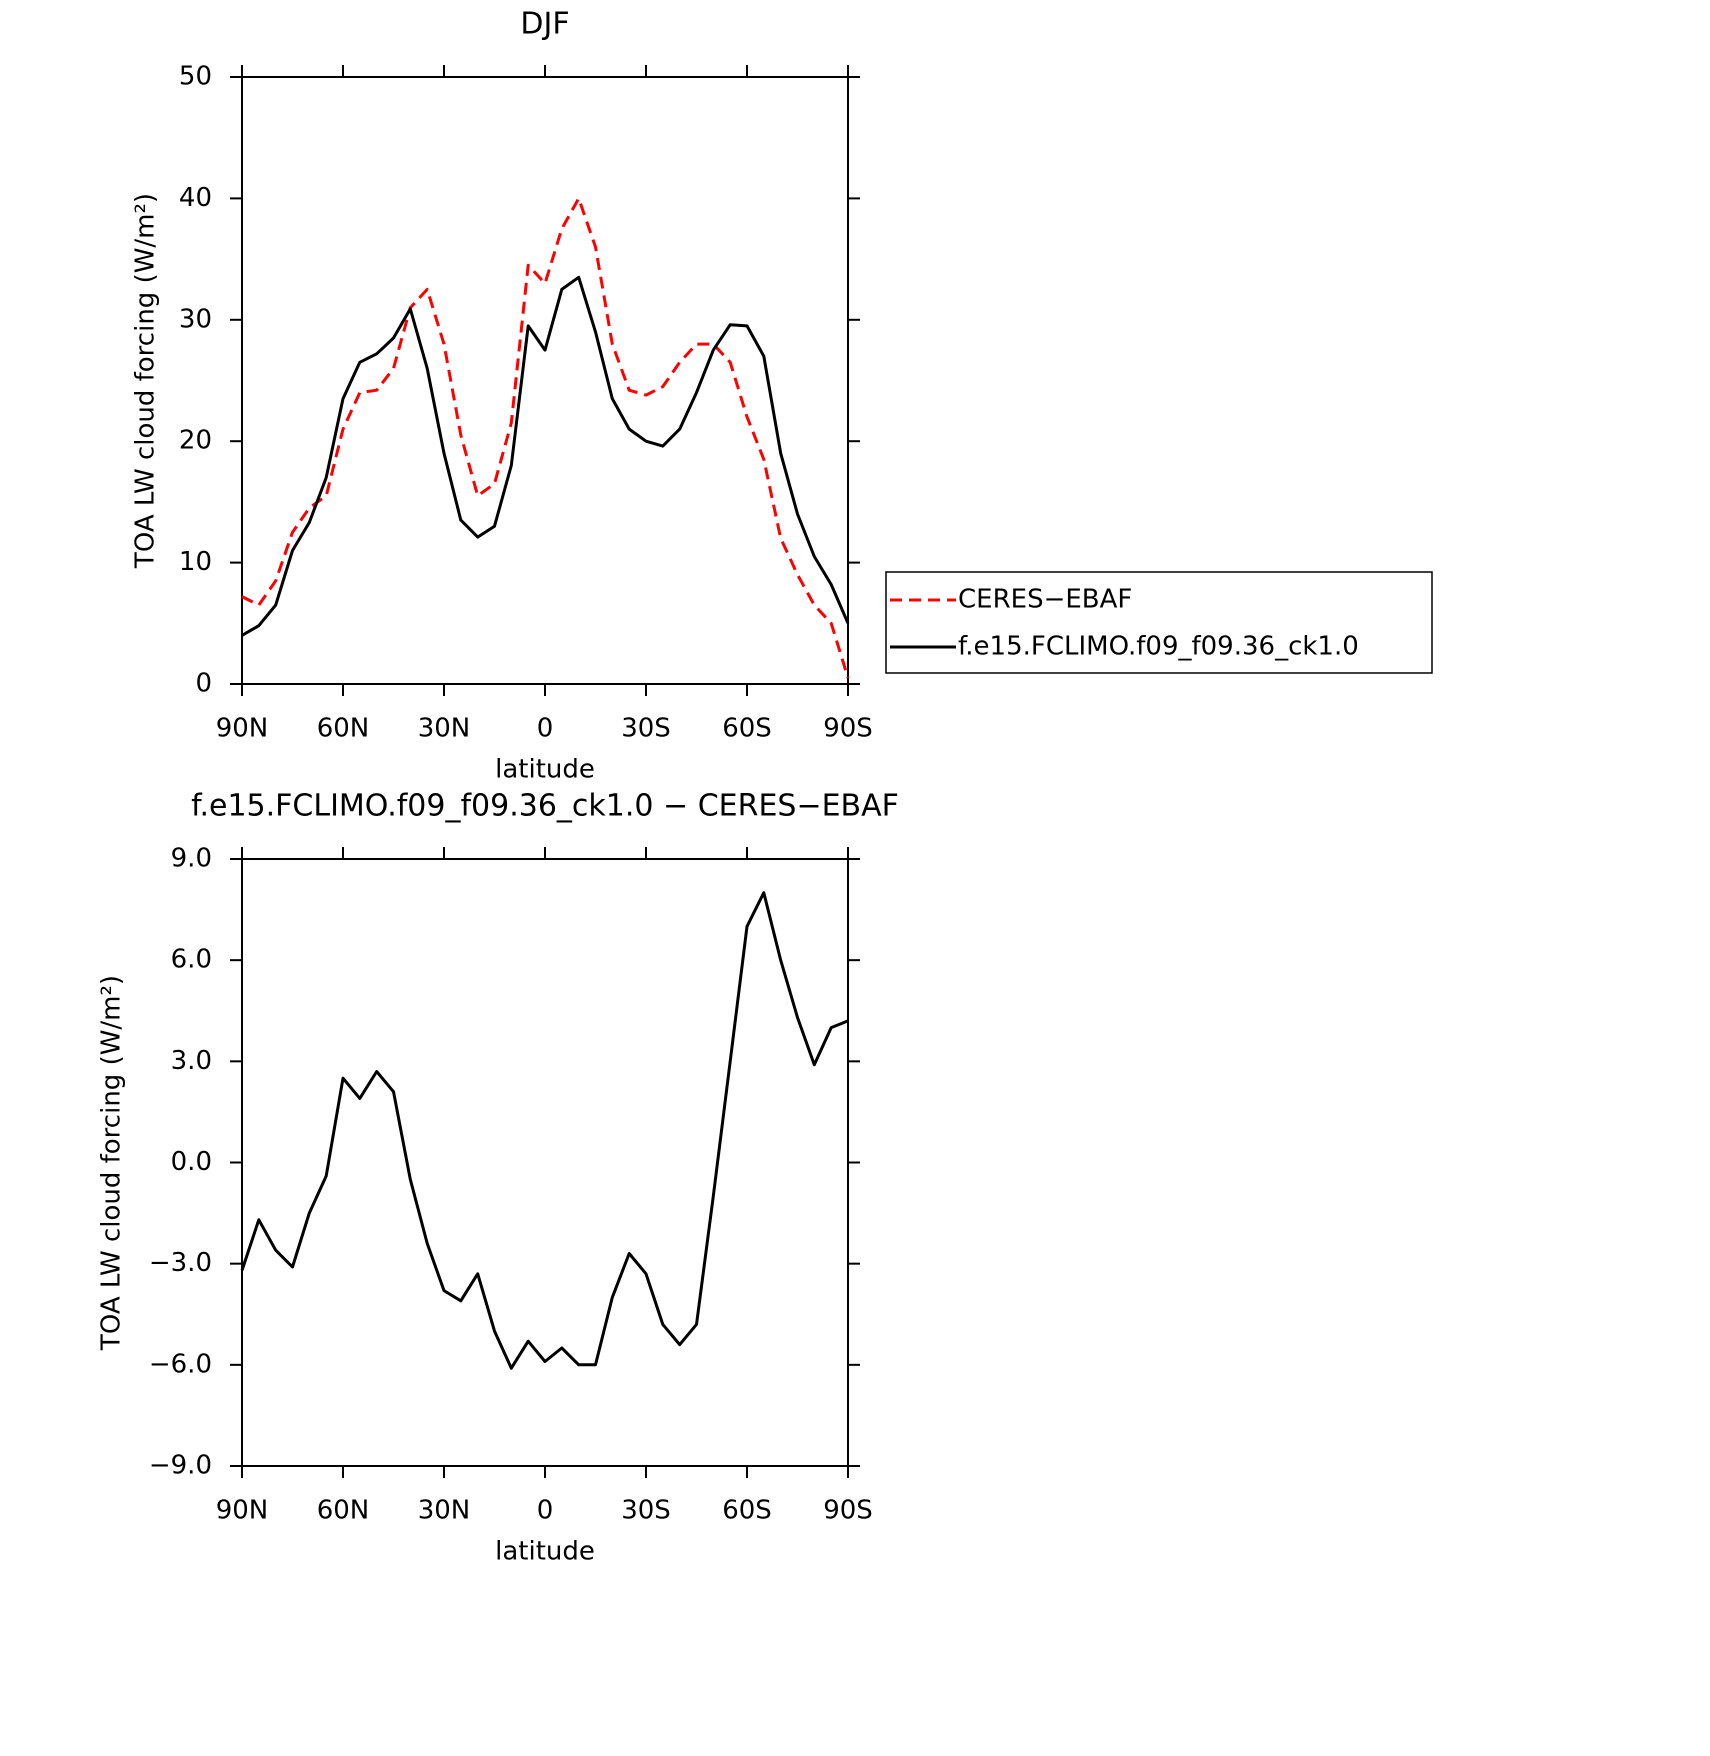  What do you see at coordinates (195, 198) in the screenshot?
I see `y-tick-label: 40` at bounding box center [195, 198].